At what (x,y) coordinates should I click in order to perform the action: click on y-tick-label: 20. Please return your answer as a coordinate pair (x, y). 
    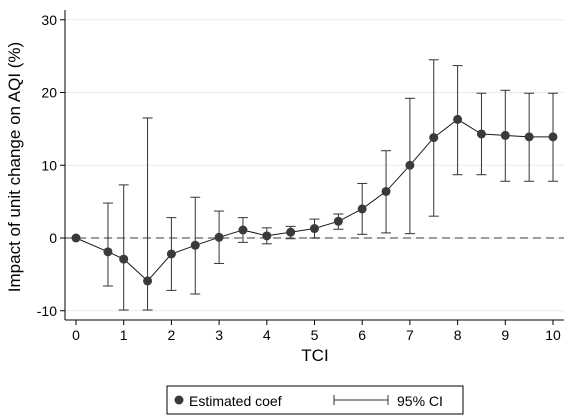
    Looking at the image, I should click on (49, 93).